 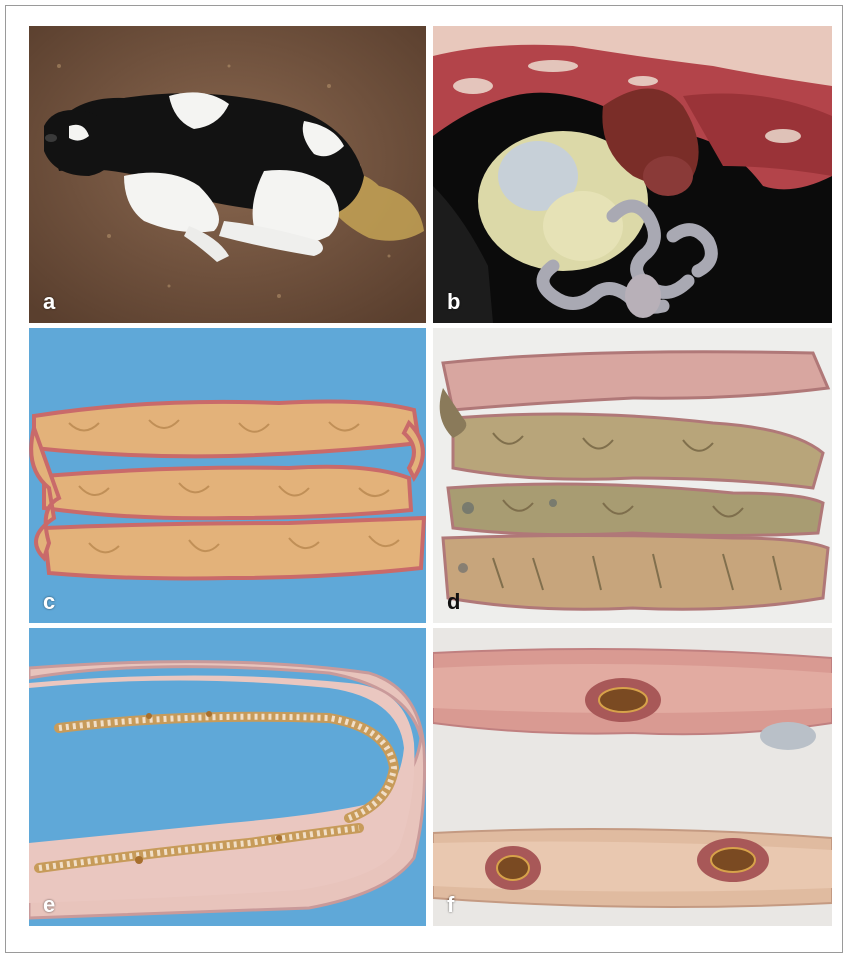 What do you see at coordinates (451, 904) in the screenshot?
I see `panel-label-f: f` at bounding box center [451, 904].